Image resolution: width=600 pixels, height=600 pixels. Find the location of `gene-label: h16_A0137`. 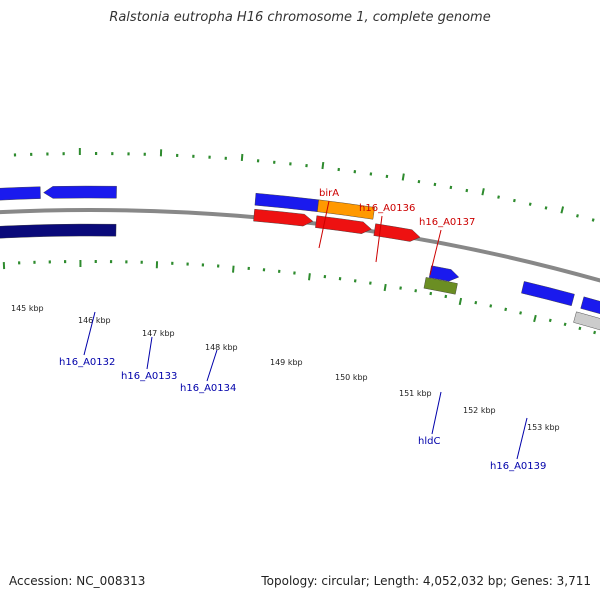

gene-label: h16_A0137 is located at coordinates (447, 222).